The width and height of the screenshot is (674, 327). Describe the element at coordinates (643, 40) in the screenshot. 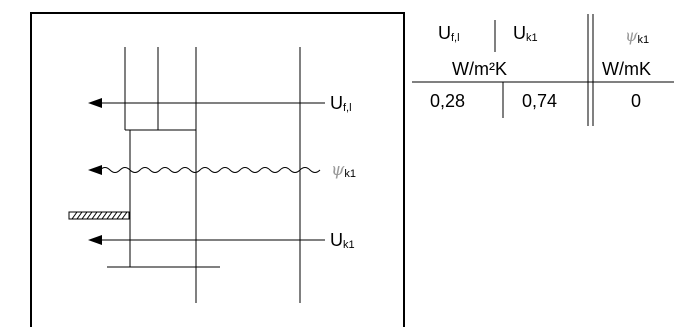

I see `table-header-psi-sub: k1` at that location.